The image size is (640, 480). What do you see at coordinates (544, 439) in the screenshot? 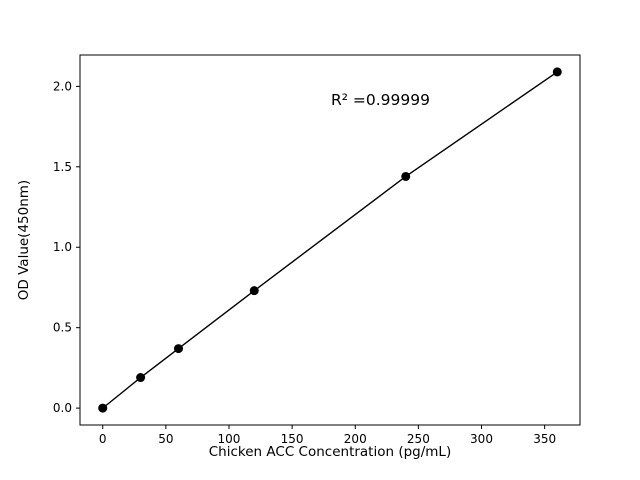
I see `x-tick-label: 350` at bounding box center [544, 439].